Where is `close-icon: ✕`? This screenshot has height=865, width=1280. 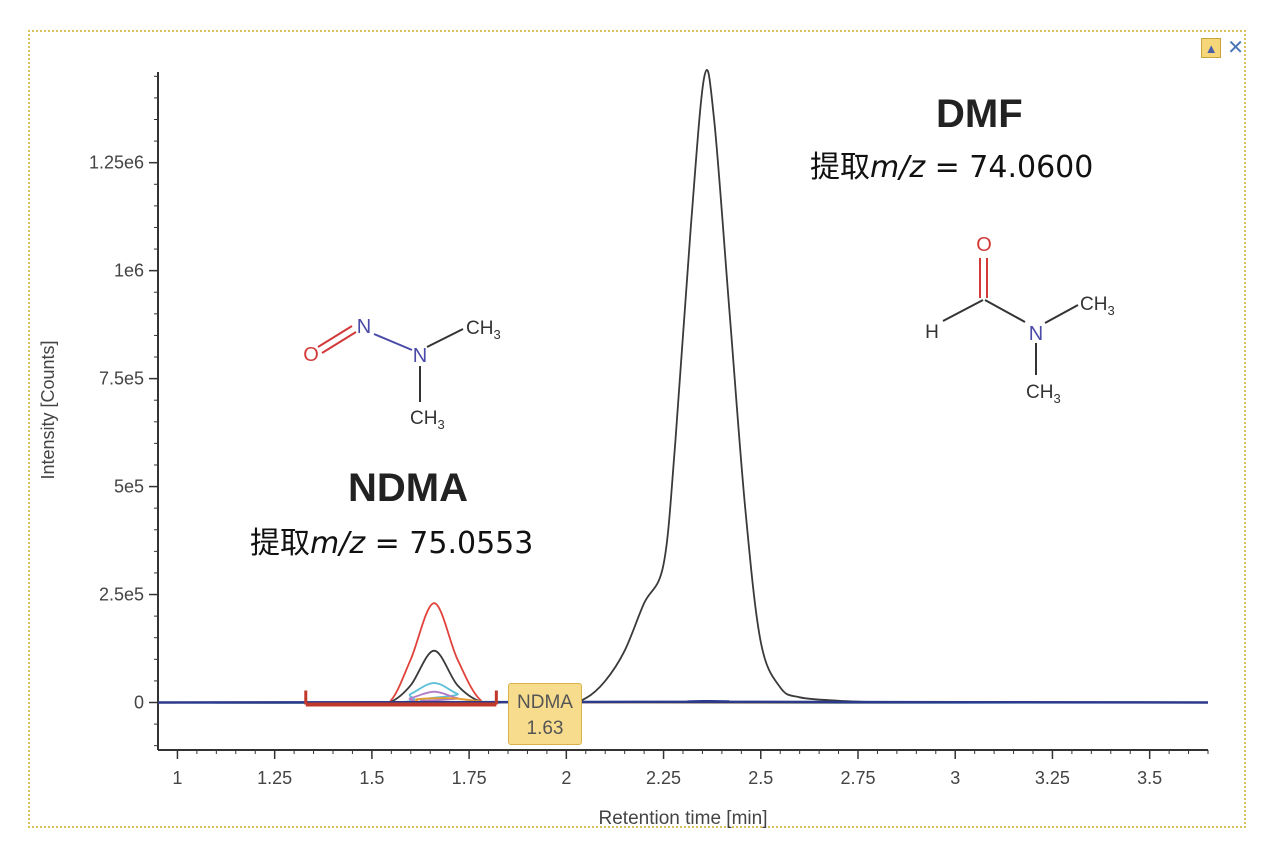
close-icon: ✕ is located at coordinates (1235, 48).